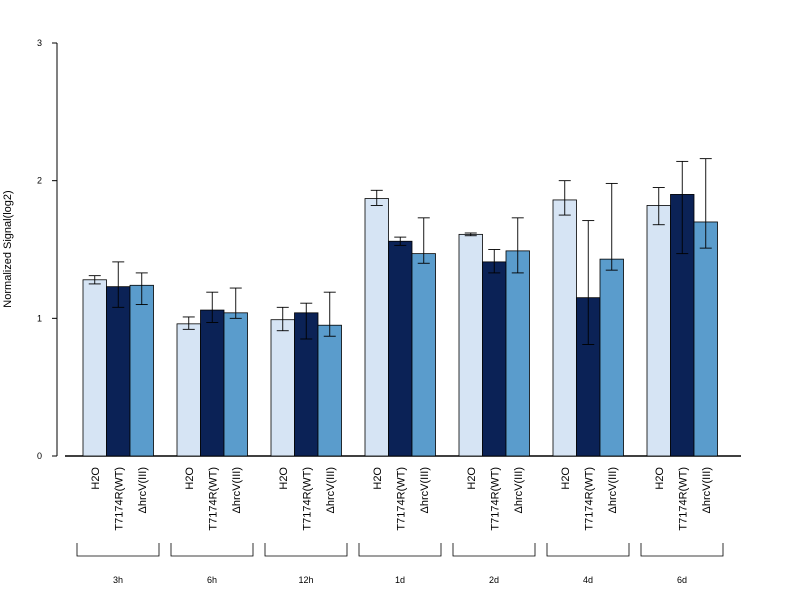 This screenshot has width=800, height=605. I want to click on group-label: 6h, so click(212, 580).